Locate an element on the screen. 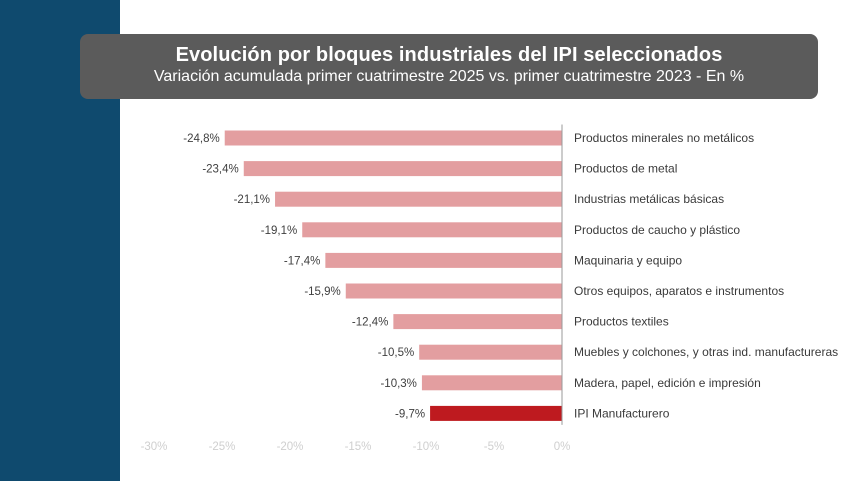 The width and height of the screenshot is (862, 481). bar-value-label: -15,9% is located at coordinates (322, 292).